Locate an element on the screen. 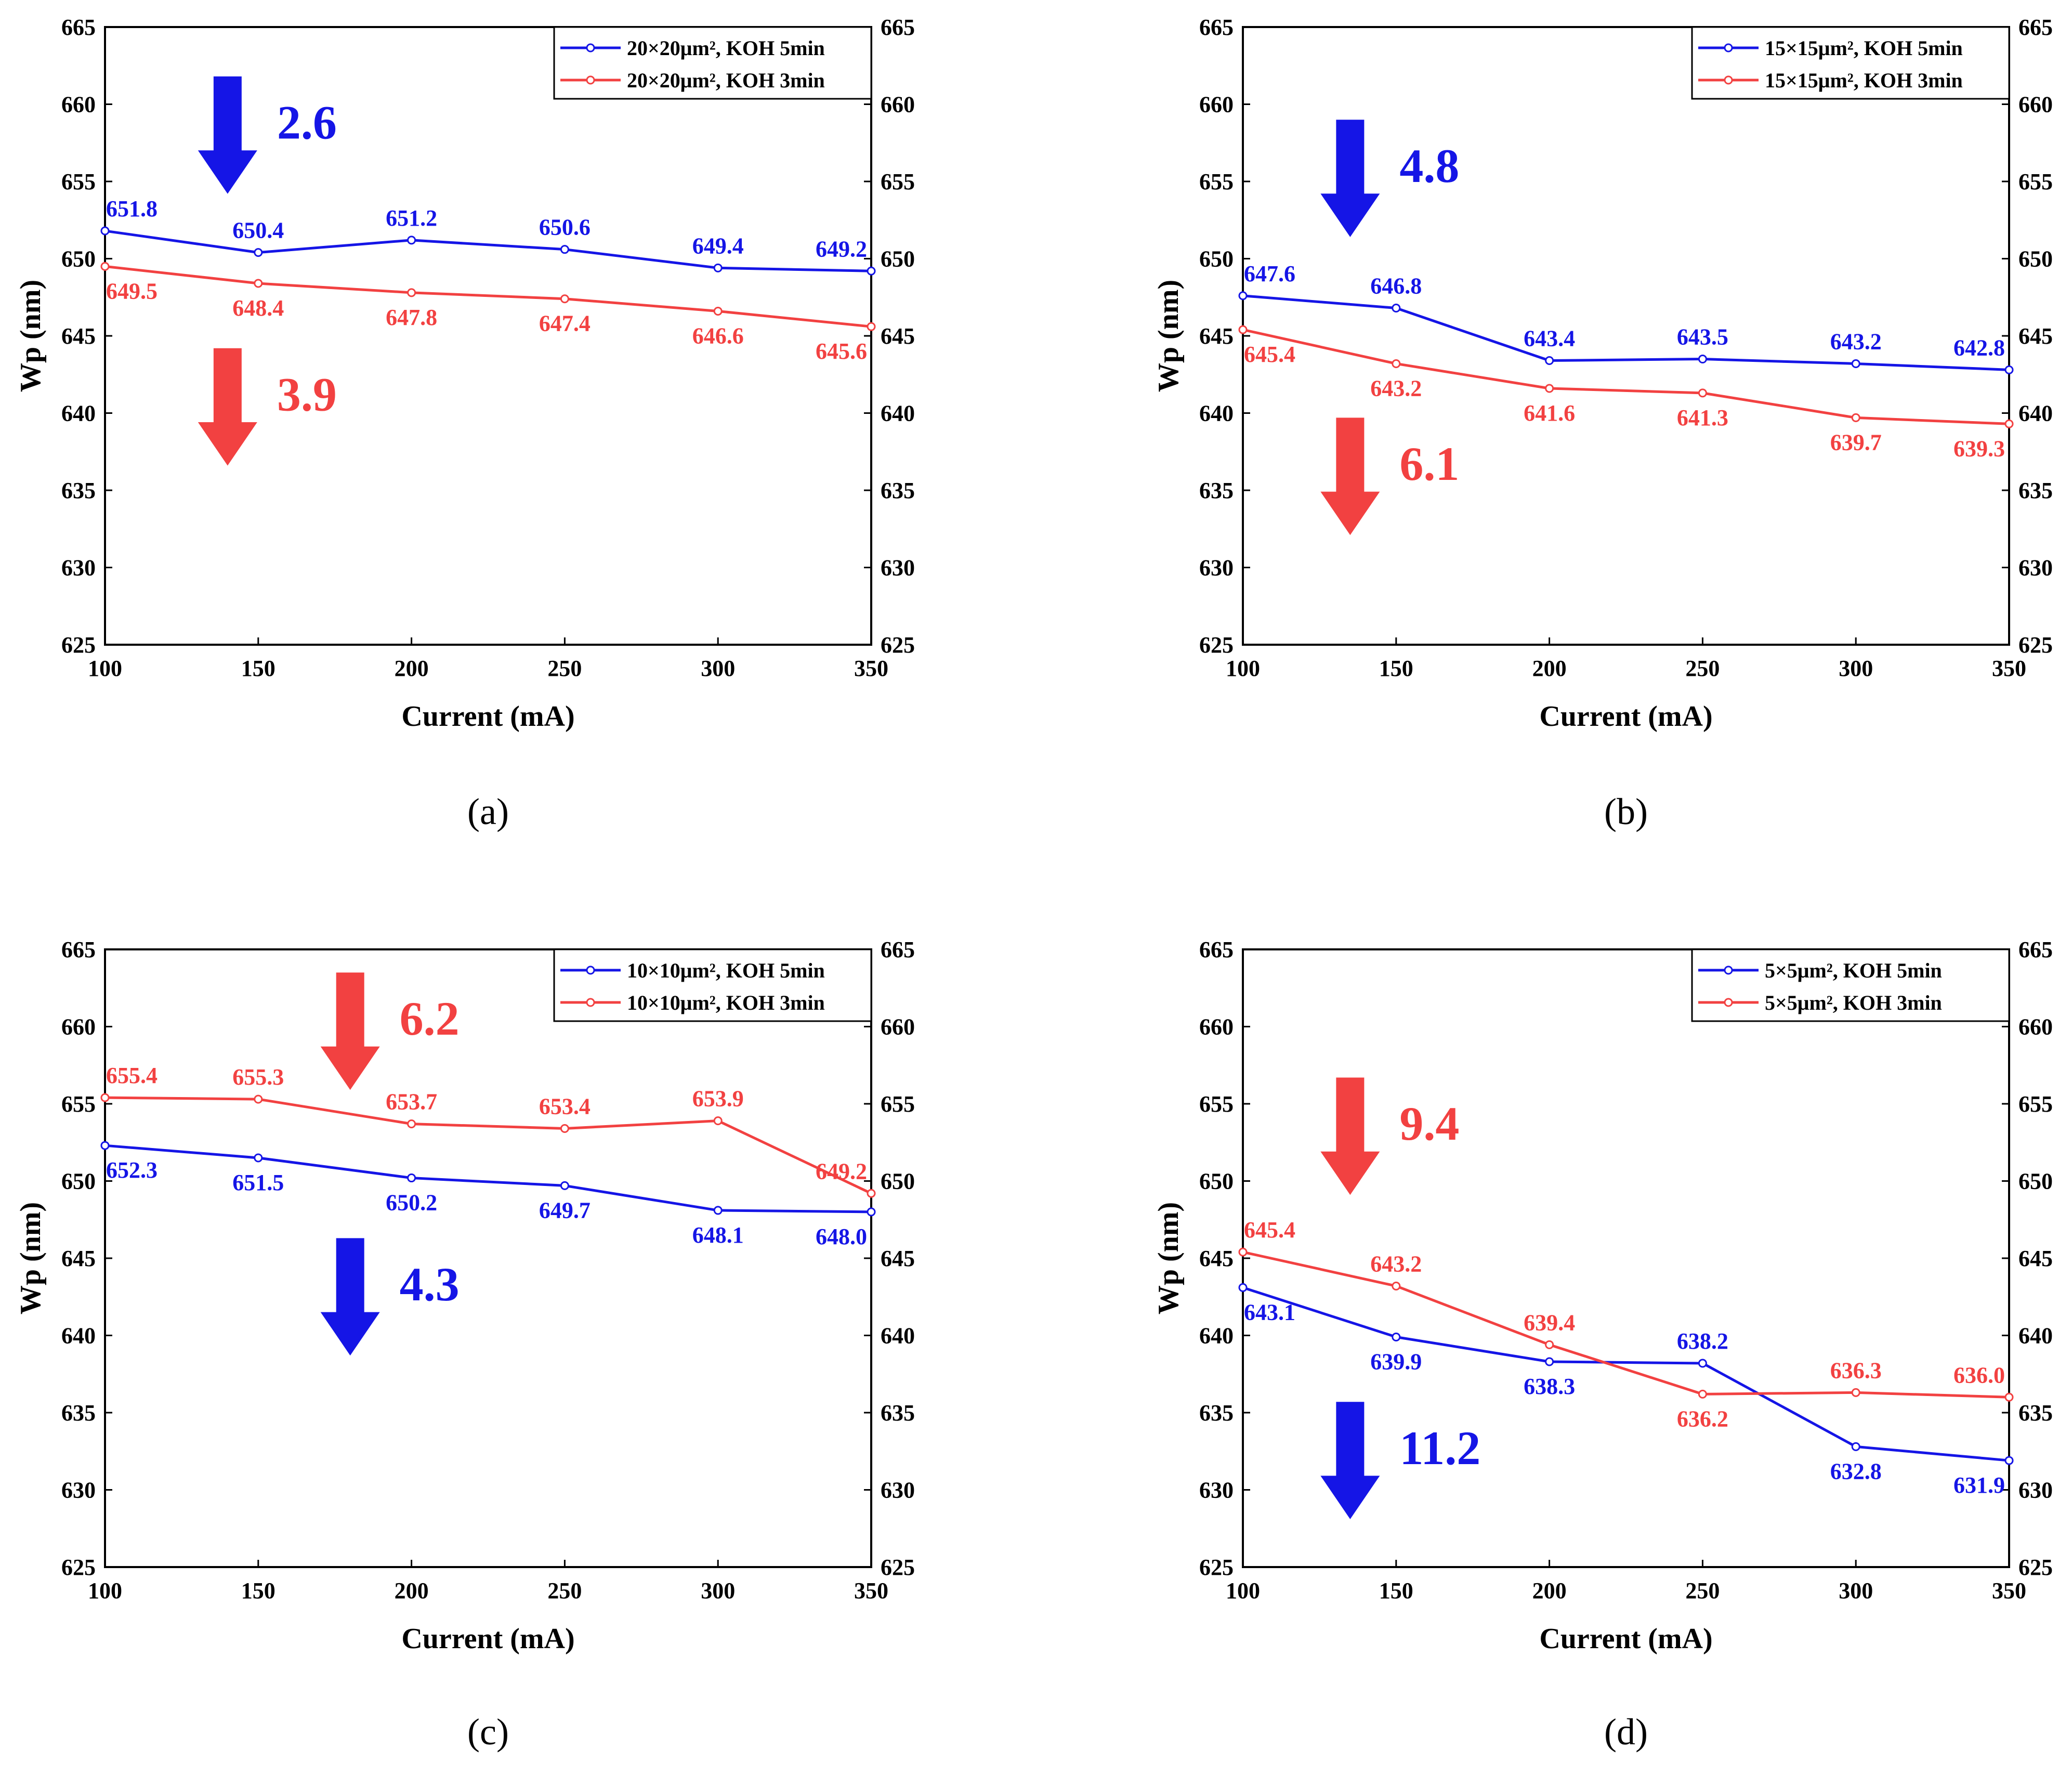 This screenshot has height=1774, width=2072. data-label: 636.2 is located at coordinates (1702, 1418).